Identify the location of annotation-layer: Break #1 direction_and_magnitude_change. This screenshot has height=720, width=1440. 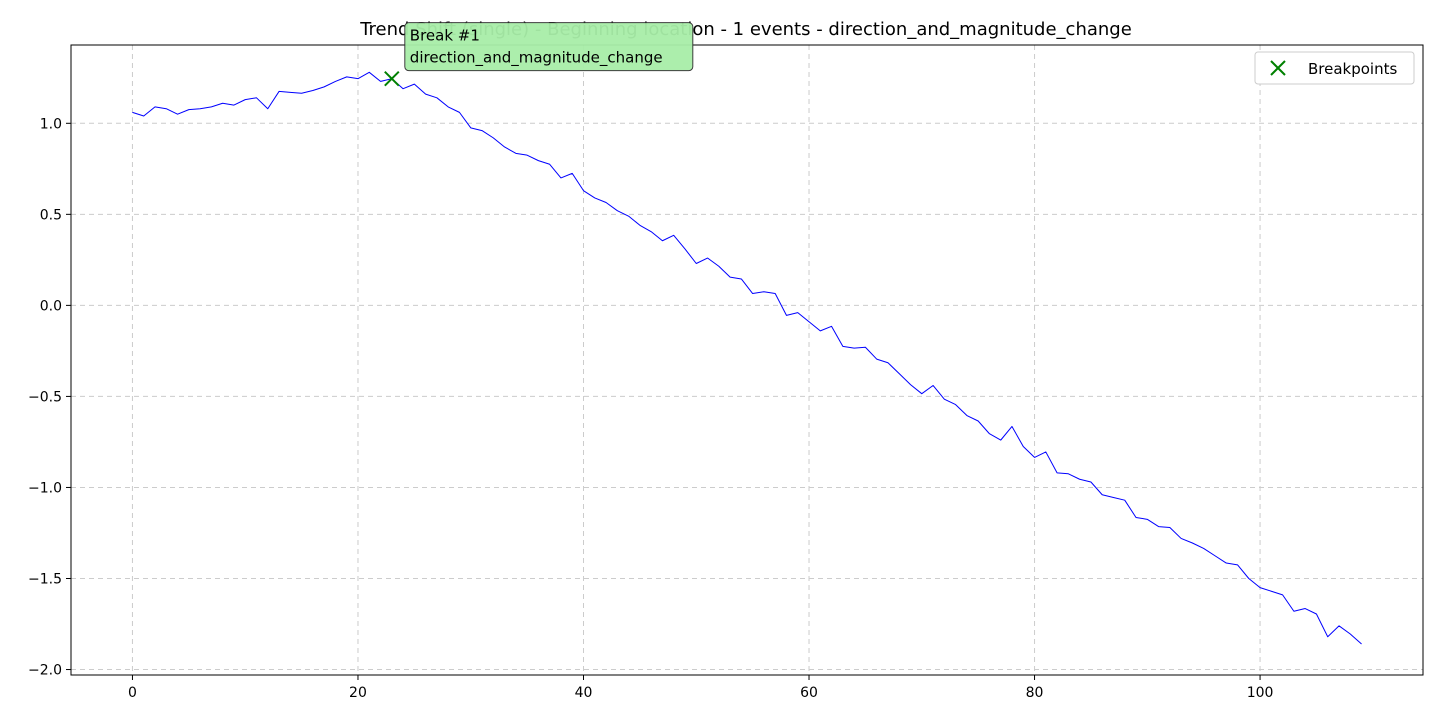
(549, 47).